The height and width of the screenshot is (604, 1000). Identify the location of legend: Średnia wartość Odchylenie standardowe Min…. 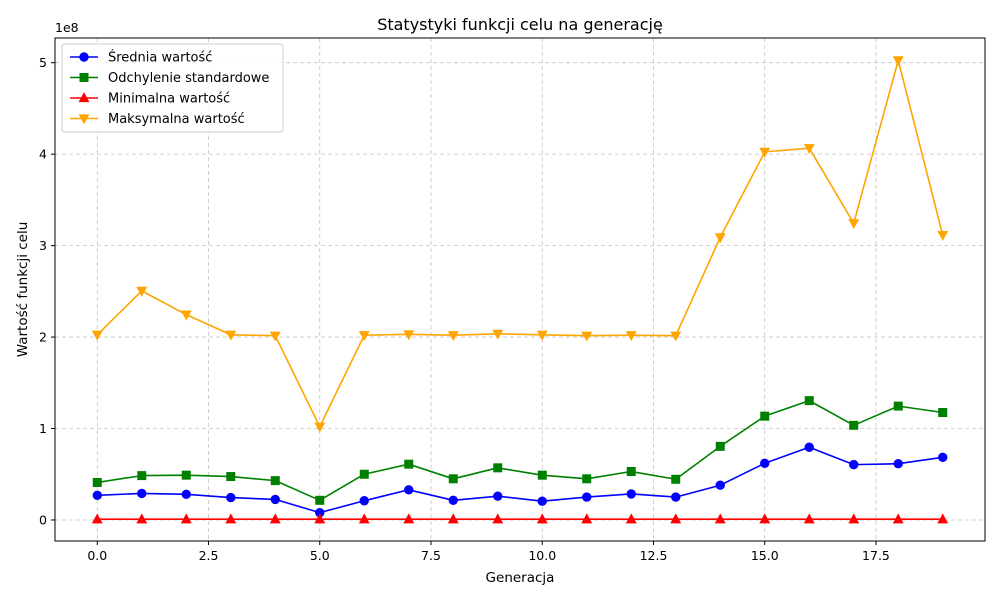
(172, 88).